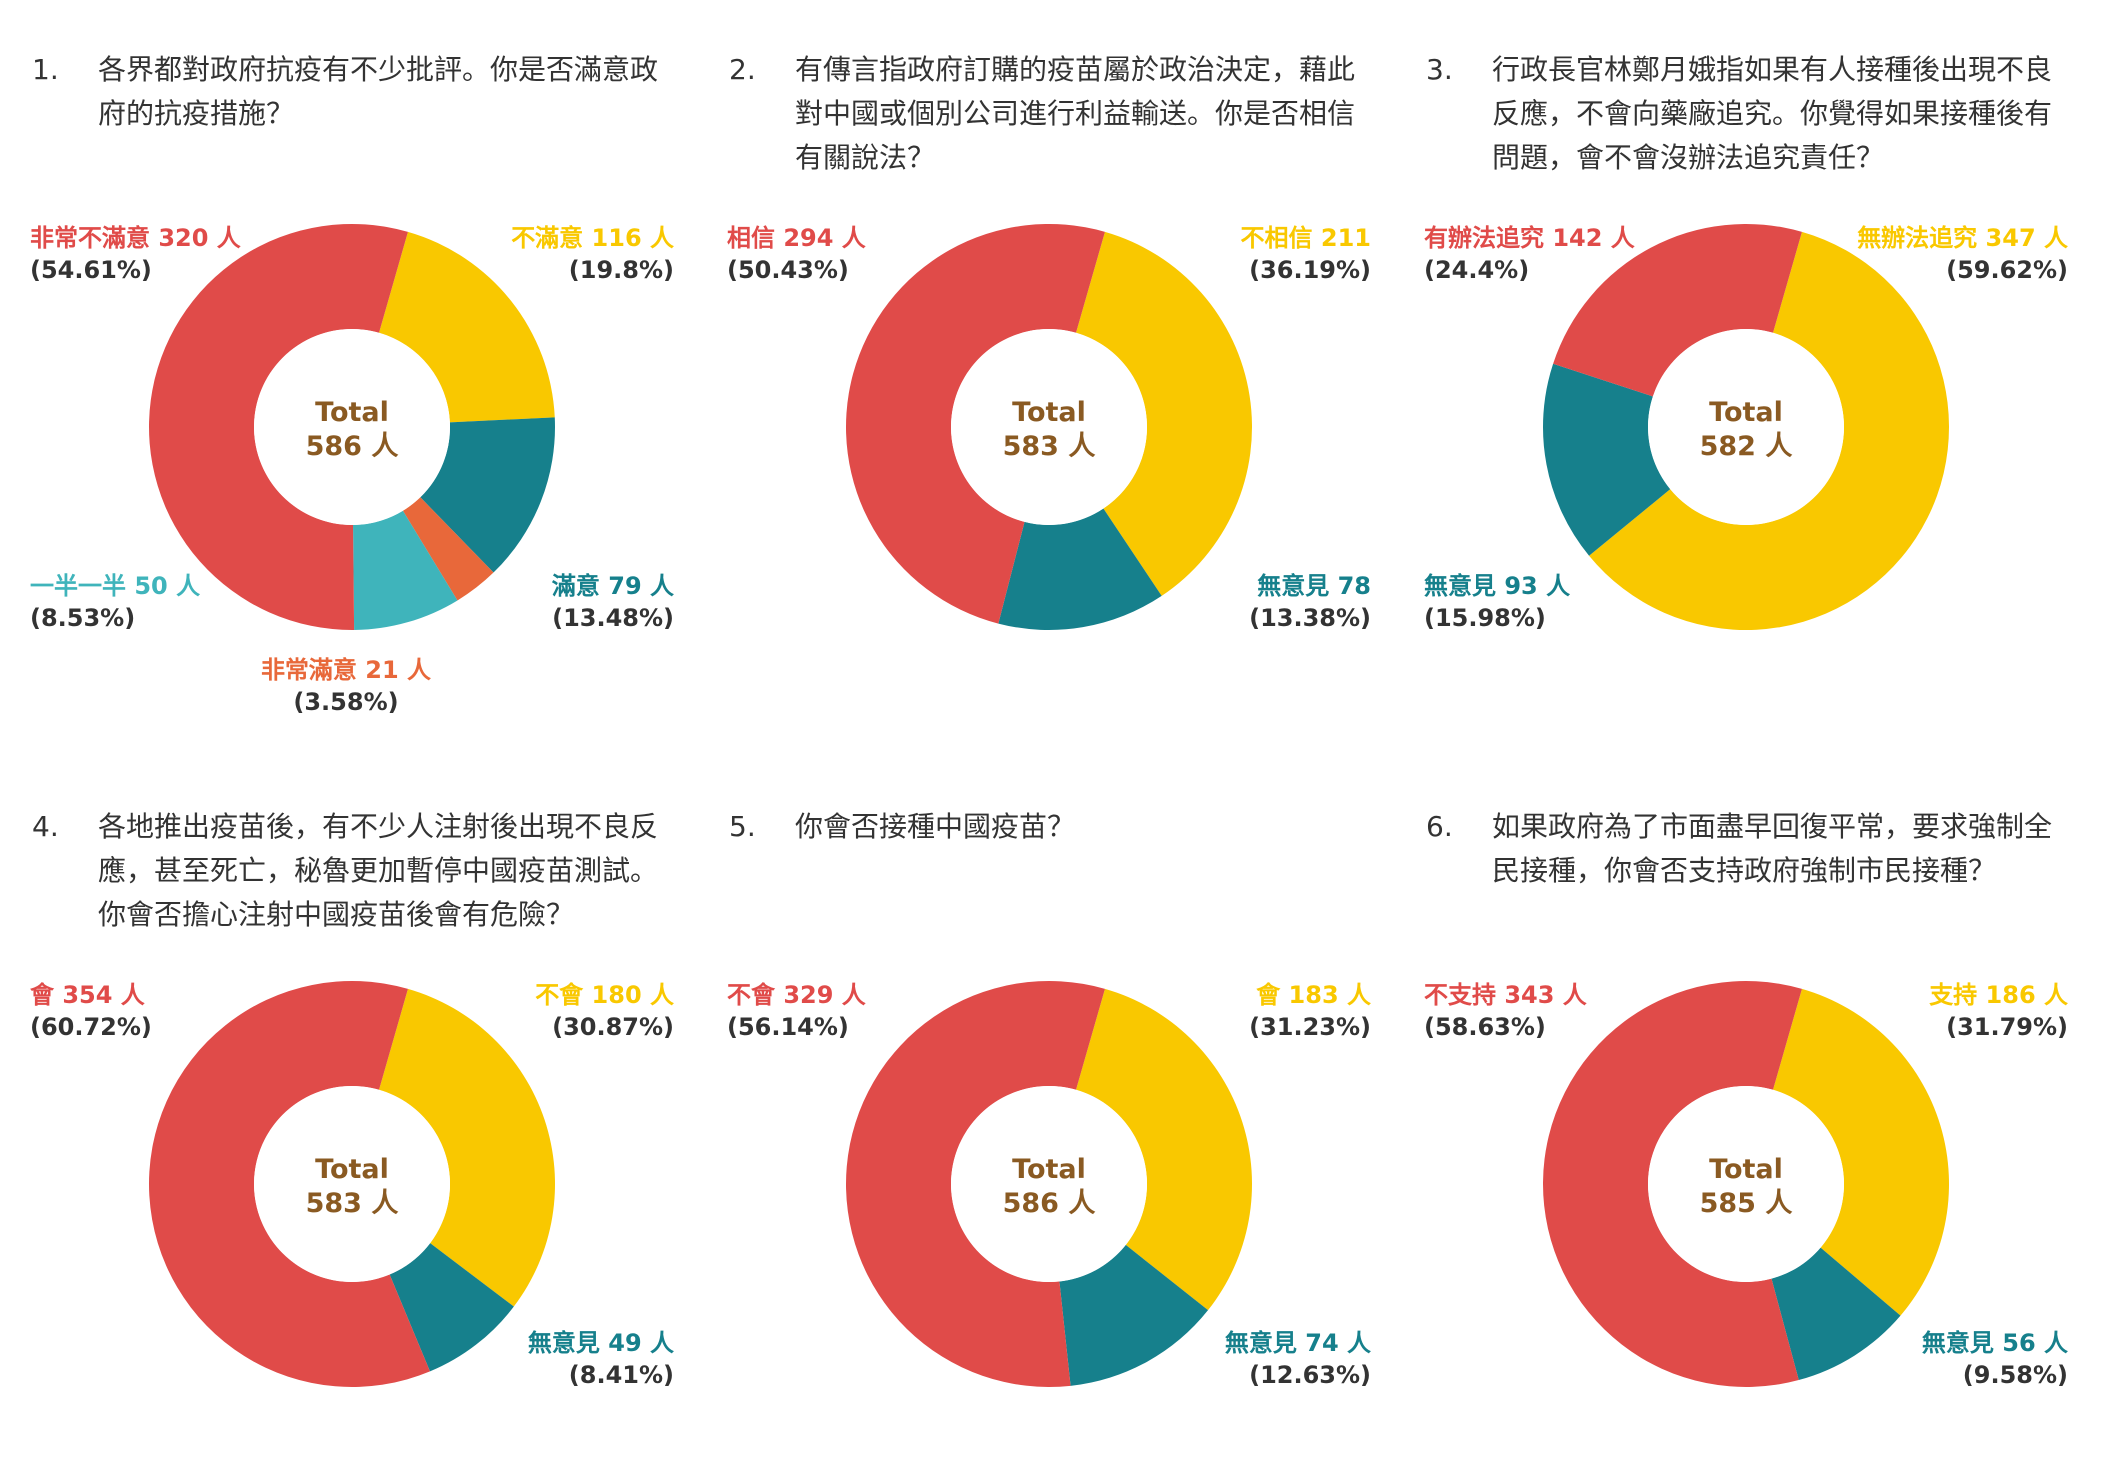  What do you see at coordinates (45, 69) in the screenshot?
I see `question-number: 1.` at bounding box center [45, 69].